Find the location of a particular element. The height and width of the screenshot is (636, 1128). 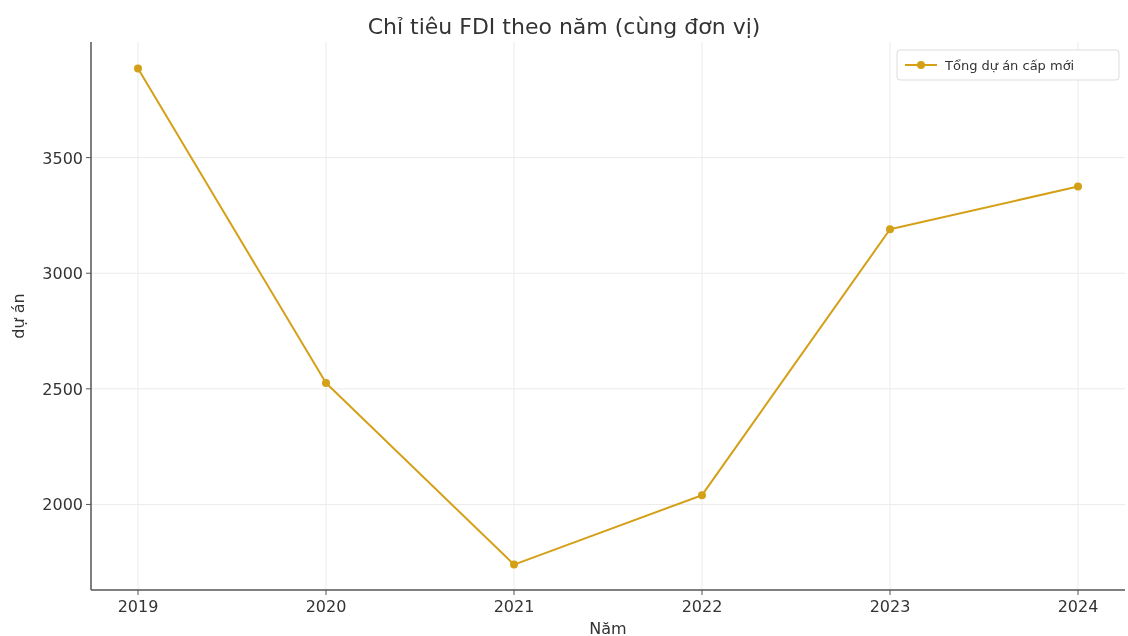

y-tick-label: 2500 is located at coordinates (62, 389).